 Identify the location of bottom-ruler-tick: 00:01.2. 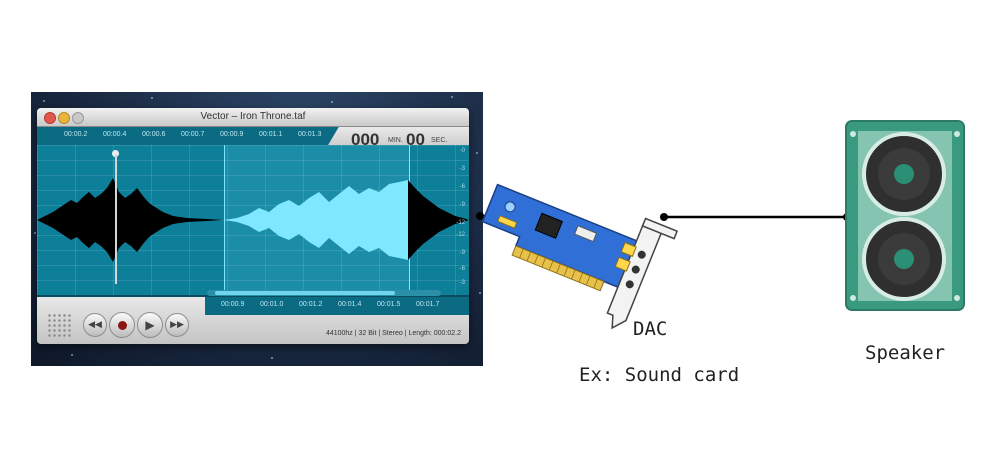
(311, 304).